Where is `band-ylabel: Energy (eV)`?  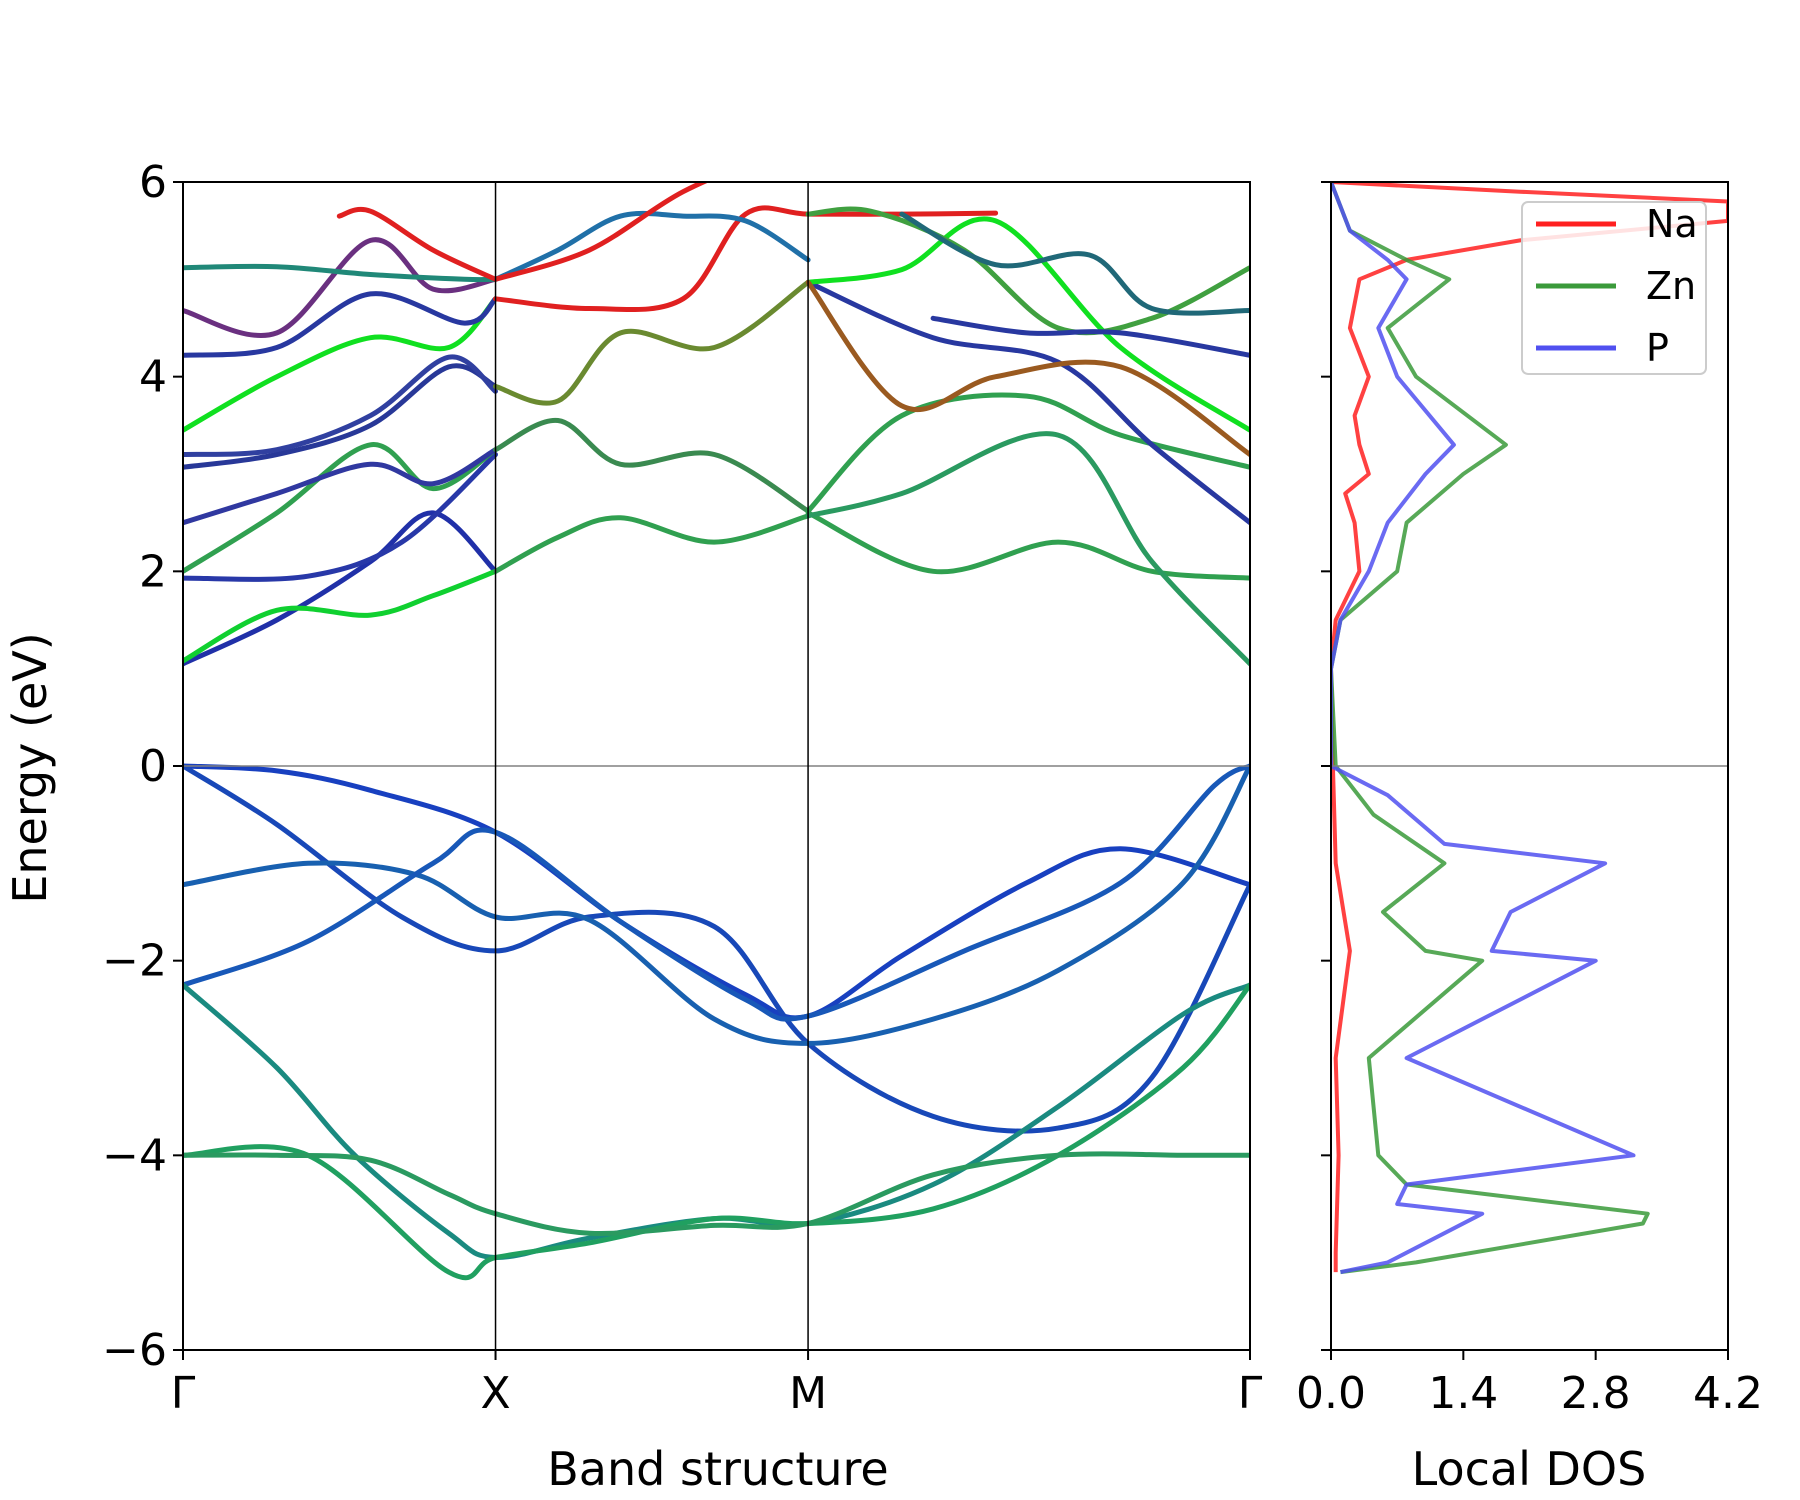 band-ylabel: Energy (eV) is located at coordinates (30, 767).